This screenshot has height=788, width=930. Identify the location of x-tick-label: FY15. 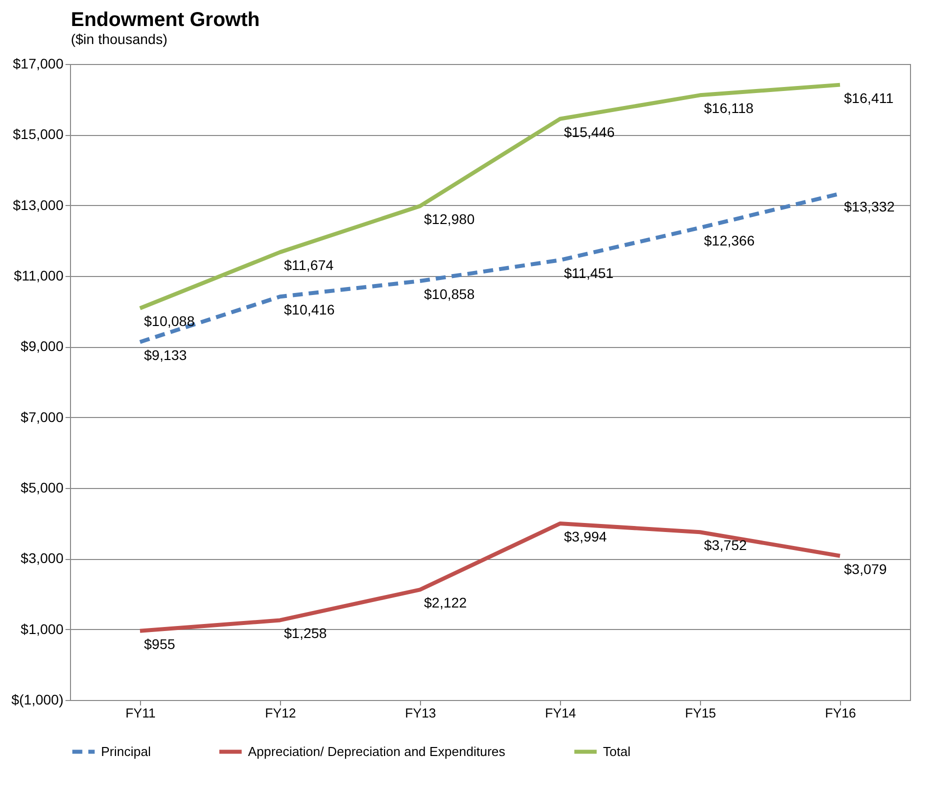
(700, 713).